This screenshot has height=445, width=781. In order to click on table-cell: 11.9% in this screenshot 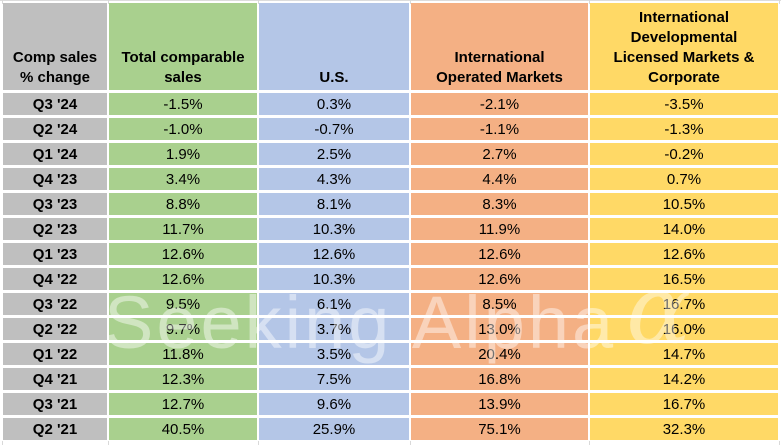, I will do `click(499, 229)`.